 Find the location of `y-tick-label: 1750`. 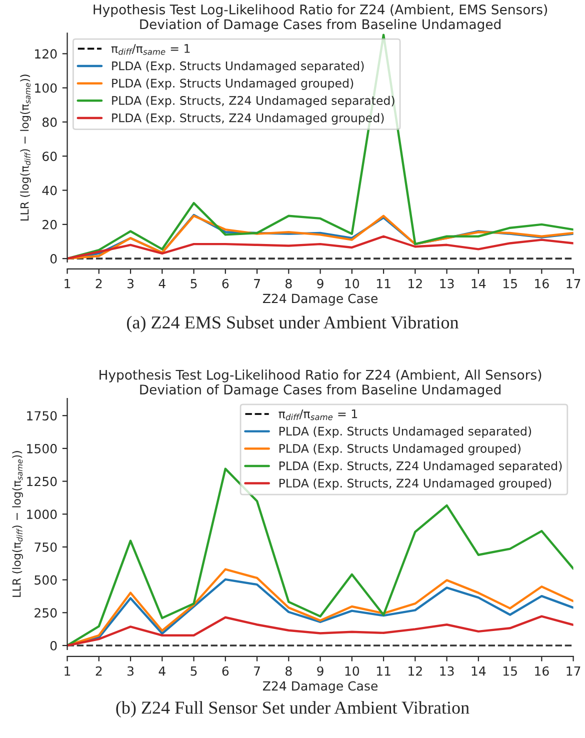

y-tick-label: 1750 is located at coordinates (42, 416).